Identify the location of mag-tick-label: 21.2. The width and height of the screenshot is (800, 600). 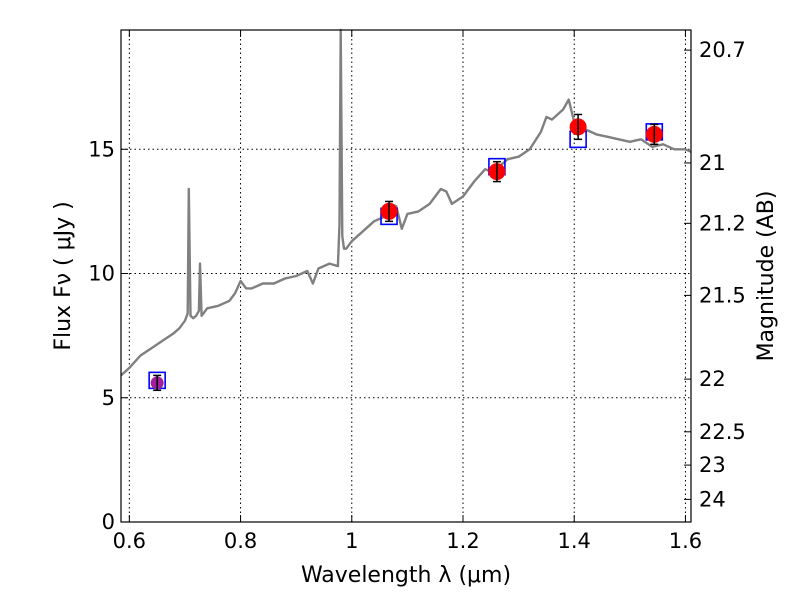
(722, 223).